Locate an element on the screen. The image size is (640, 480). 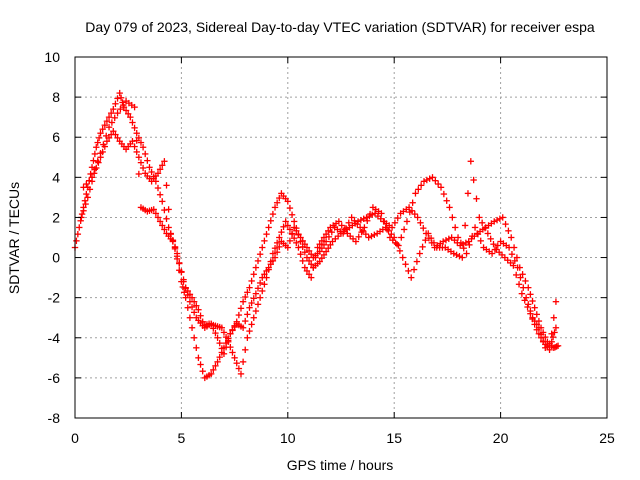
x-tick-labels: 0 5 10 15 20 25 is located at coordinates (343, 438).